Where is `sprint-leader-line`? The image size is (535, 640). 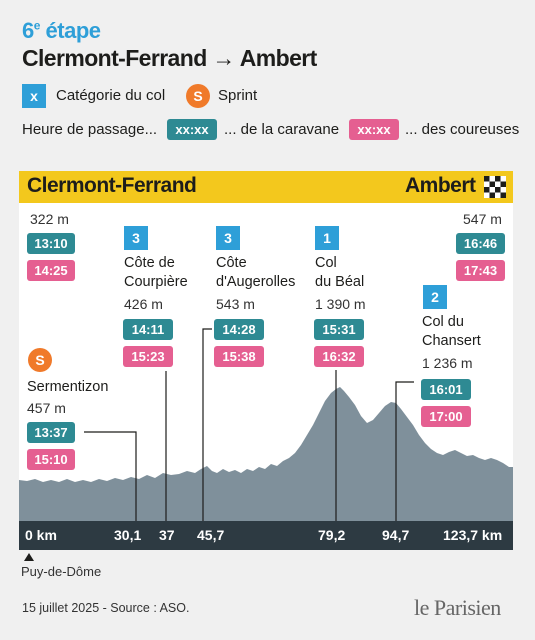 sprint-leader-line is located at coordinates (110, 476).